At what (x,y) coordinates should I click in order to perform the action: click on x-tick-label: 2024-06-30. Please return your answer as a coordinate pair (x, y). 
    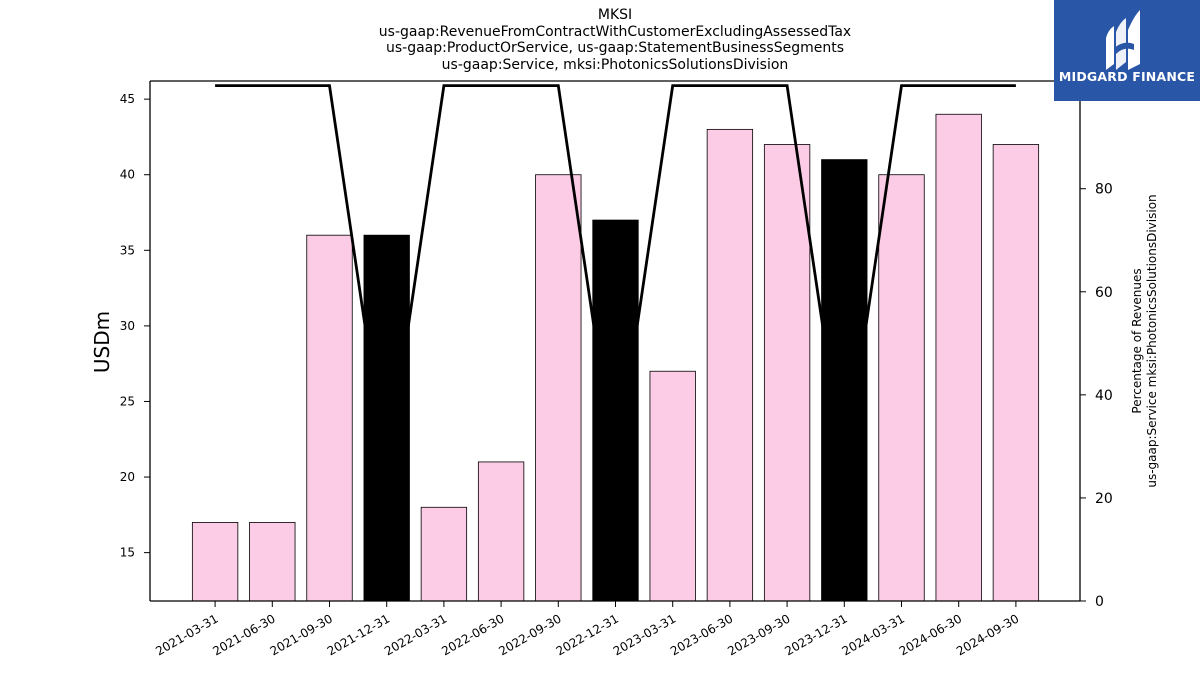
    Looking at the image, I should click on (930, 634).